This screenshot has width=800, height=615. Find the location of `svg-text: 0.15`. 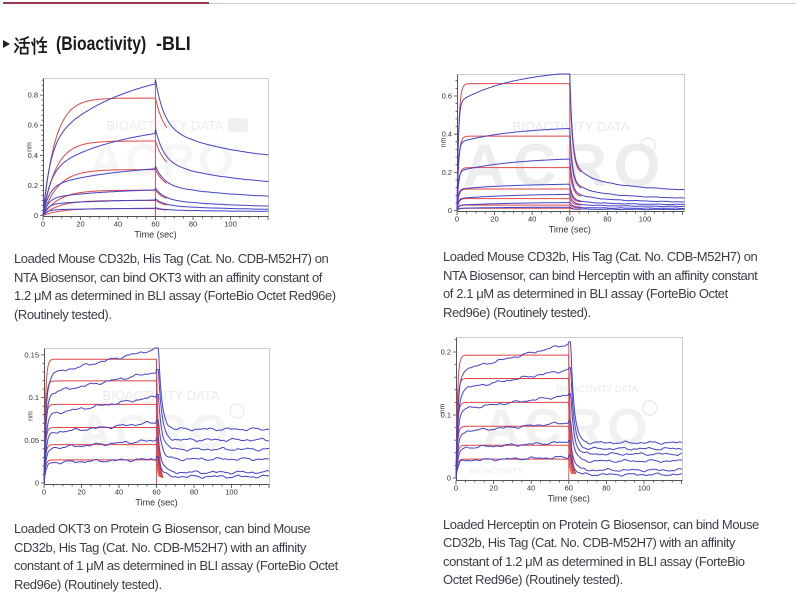

svg-text: 0.15 is located at coordinates (31, 354).